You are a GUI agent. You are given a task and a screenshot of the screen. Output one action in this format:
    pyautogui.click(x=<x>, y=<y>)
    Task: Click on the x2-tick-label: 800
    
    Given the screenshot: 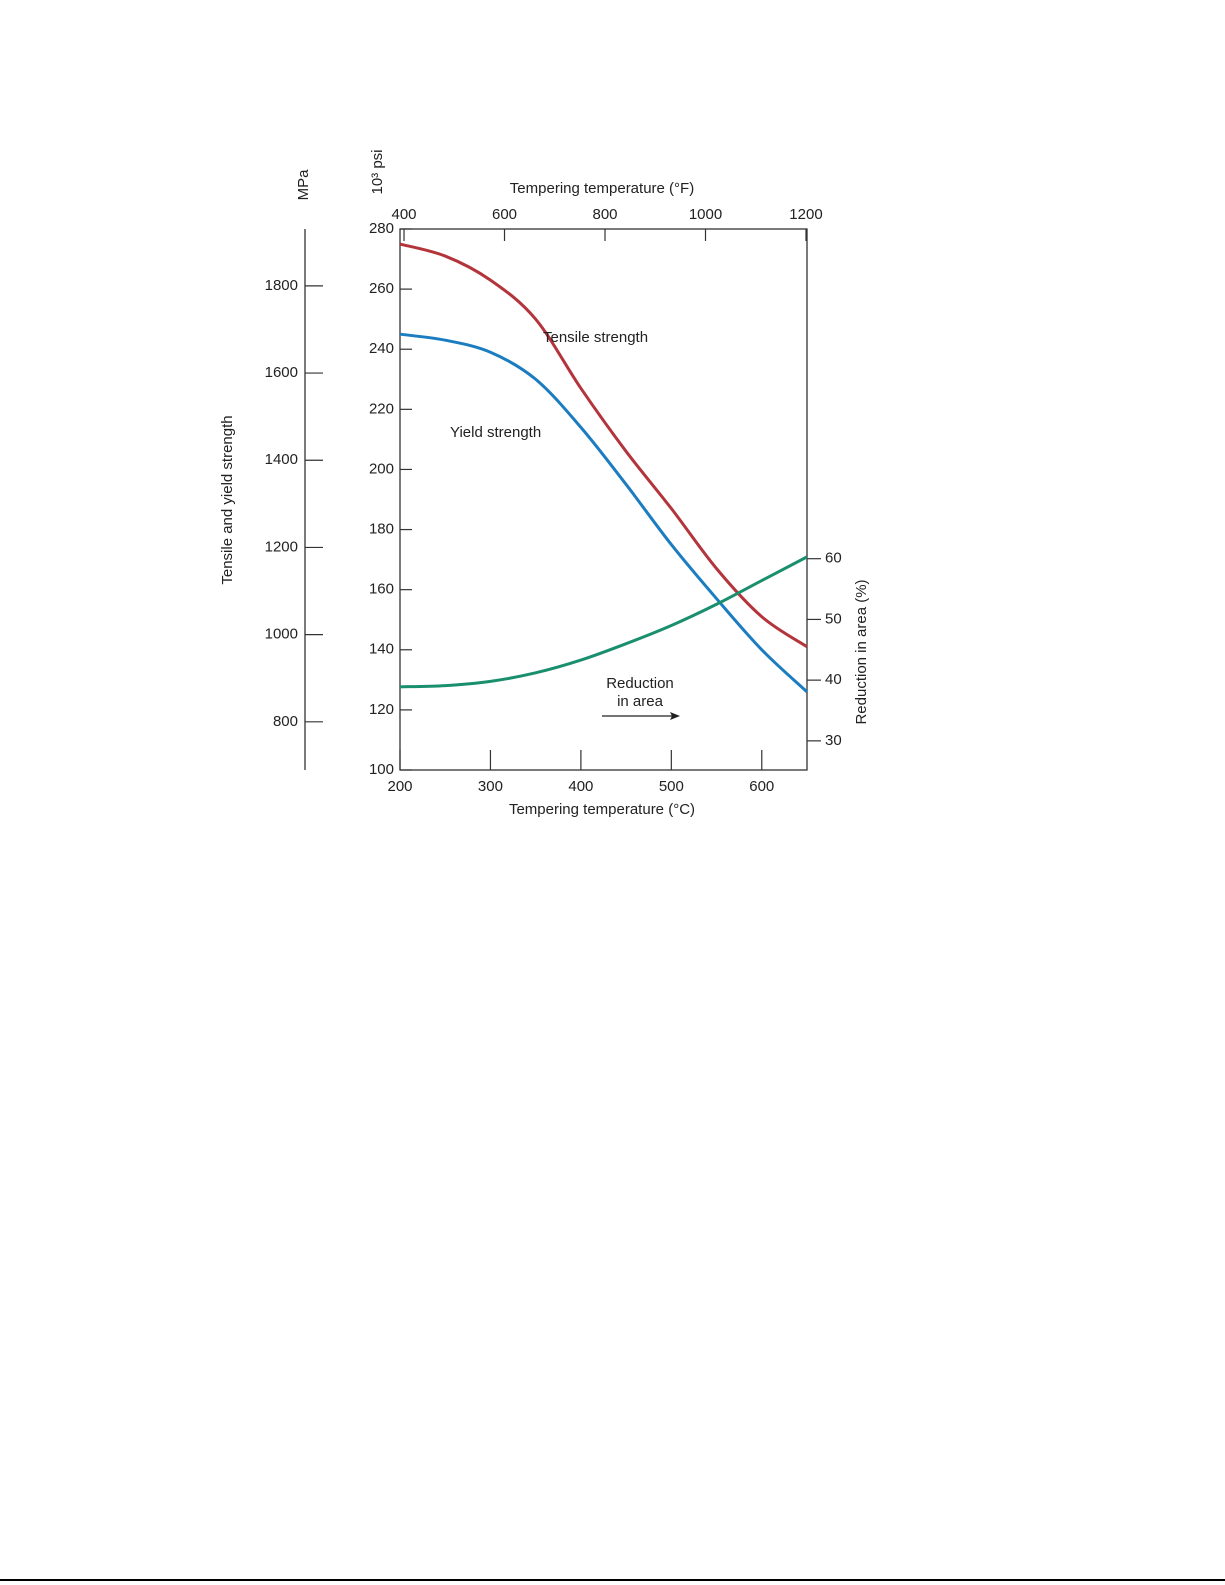 What is the action you would take?
    pyautogui.click(x=604, y=214)
    